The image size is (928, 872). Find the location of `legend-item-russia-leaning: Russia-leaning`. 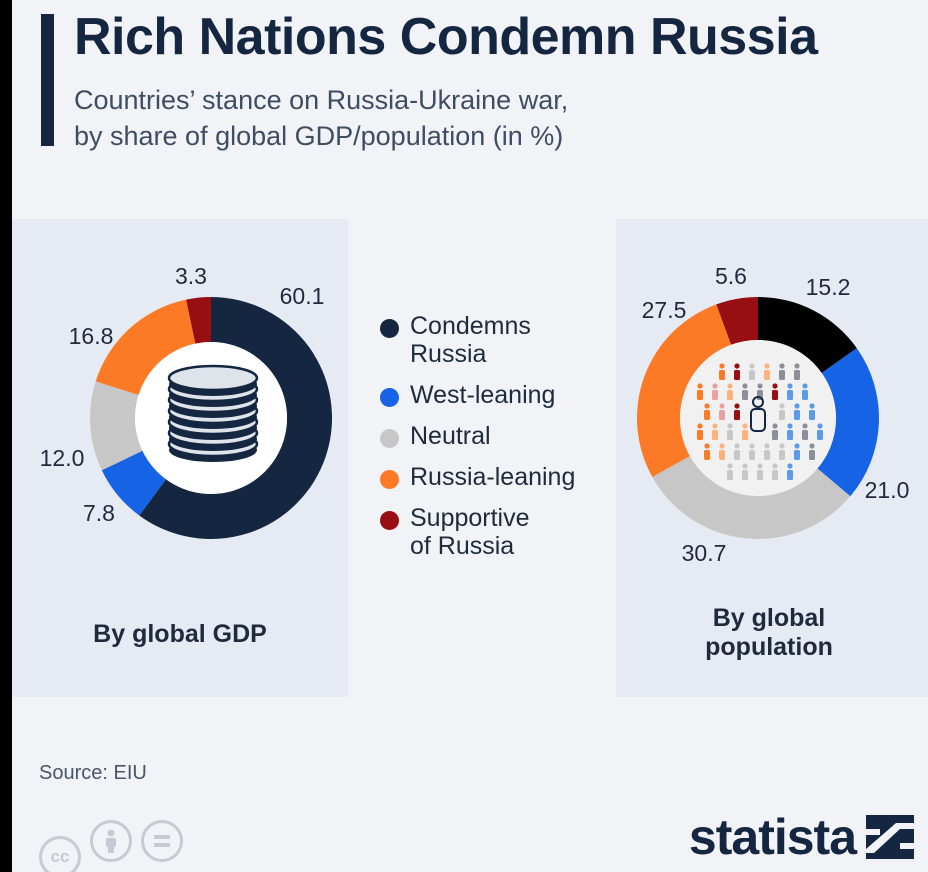

legend-item-russia-leaning: Russia-leaning is located at coordinates (477, 477).